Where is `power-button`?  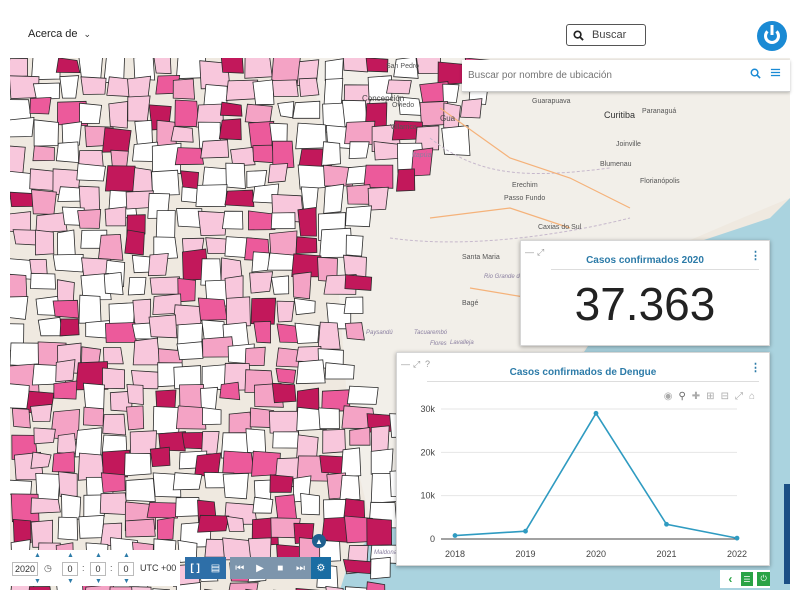 power-button is located at coordinates (772, 36).